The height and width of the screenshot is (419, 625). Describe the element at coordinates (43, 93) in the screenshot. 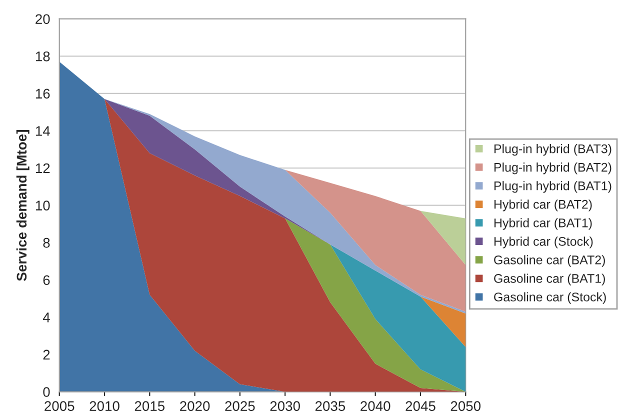

I see `y-tick-label: 16` at that location.